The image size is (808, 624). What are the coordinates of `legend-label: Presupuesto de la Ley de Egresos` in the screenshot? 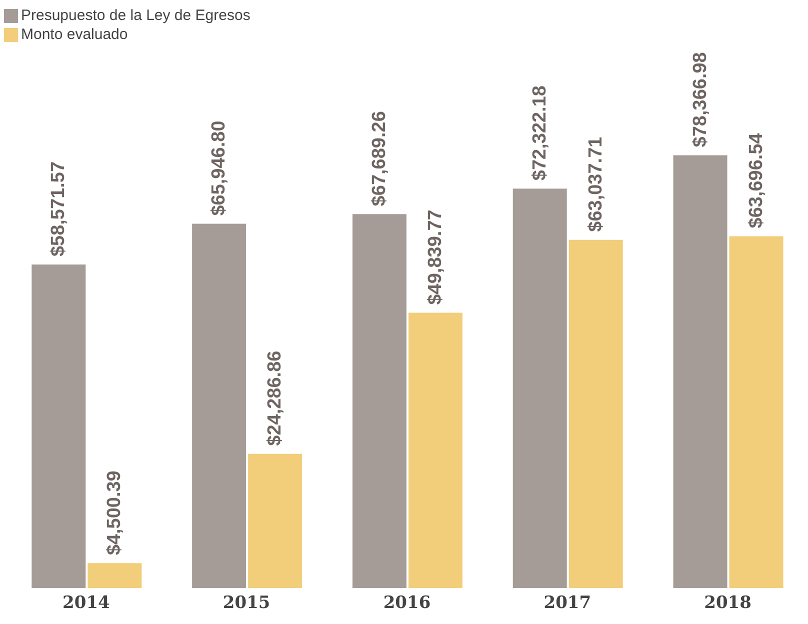 It's located at (135, 15).